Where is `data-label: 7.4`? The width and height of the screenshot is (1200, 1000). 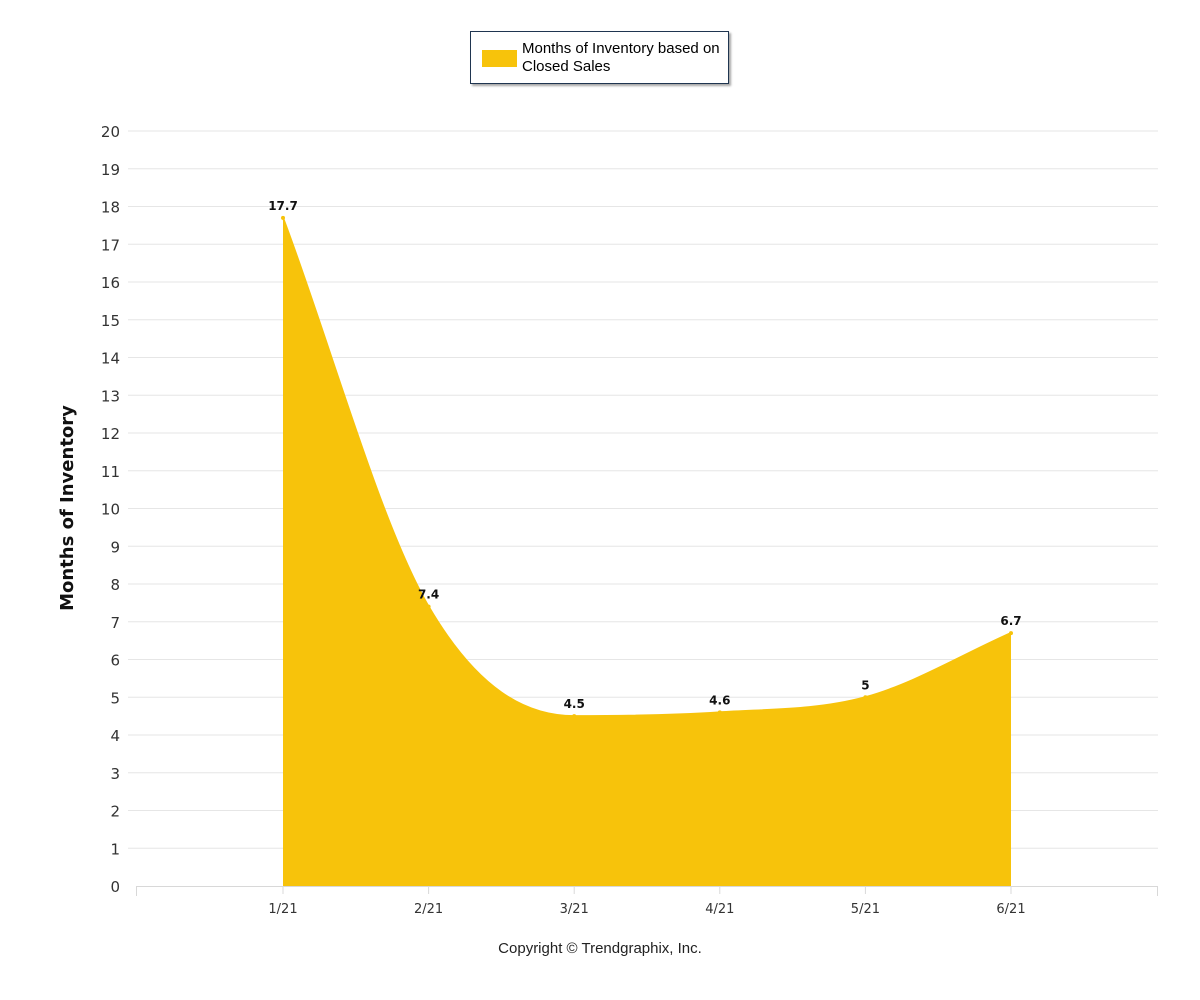 data-label: 7.4 is located at coordinates (428, 595).